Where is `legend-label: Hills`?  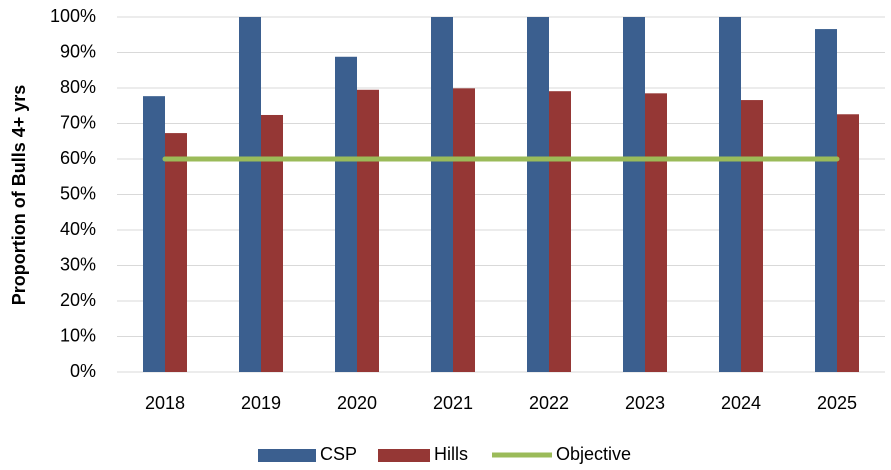 legend-label: Hills is located at coordinates (451, 454).